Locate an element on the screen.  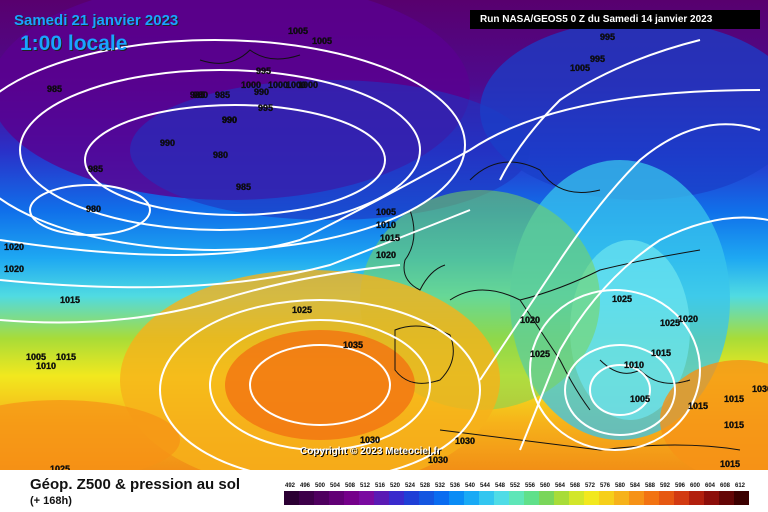
legend-tick-label: 504 is located at coordinates (335, 486).